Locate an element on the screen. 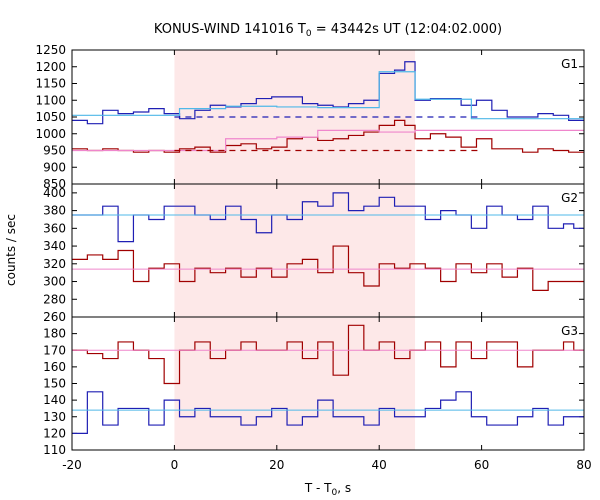 The image size is (600, 500). fit-step-light_blue is located at coordinates (328, 95).